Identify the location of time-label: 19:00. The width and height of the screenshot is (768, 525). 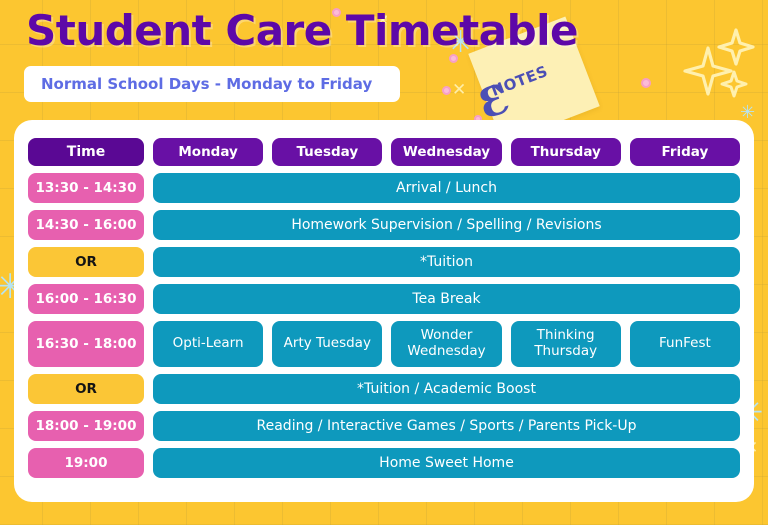
(86, 463).